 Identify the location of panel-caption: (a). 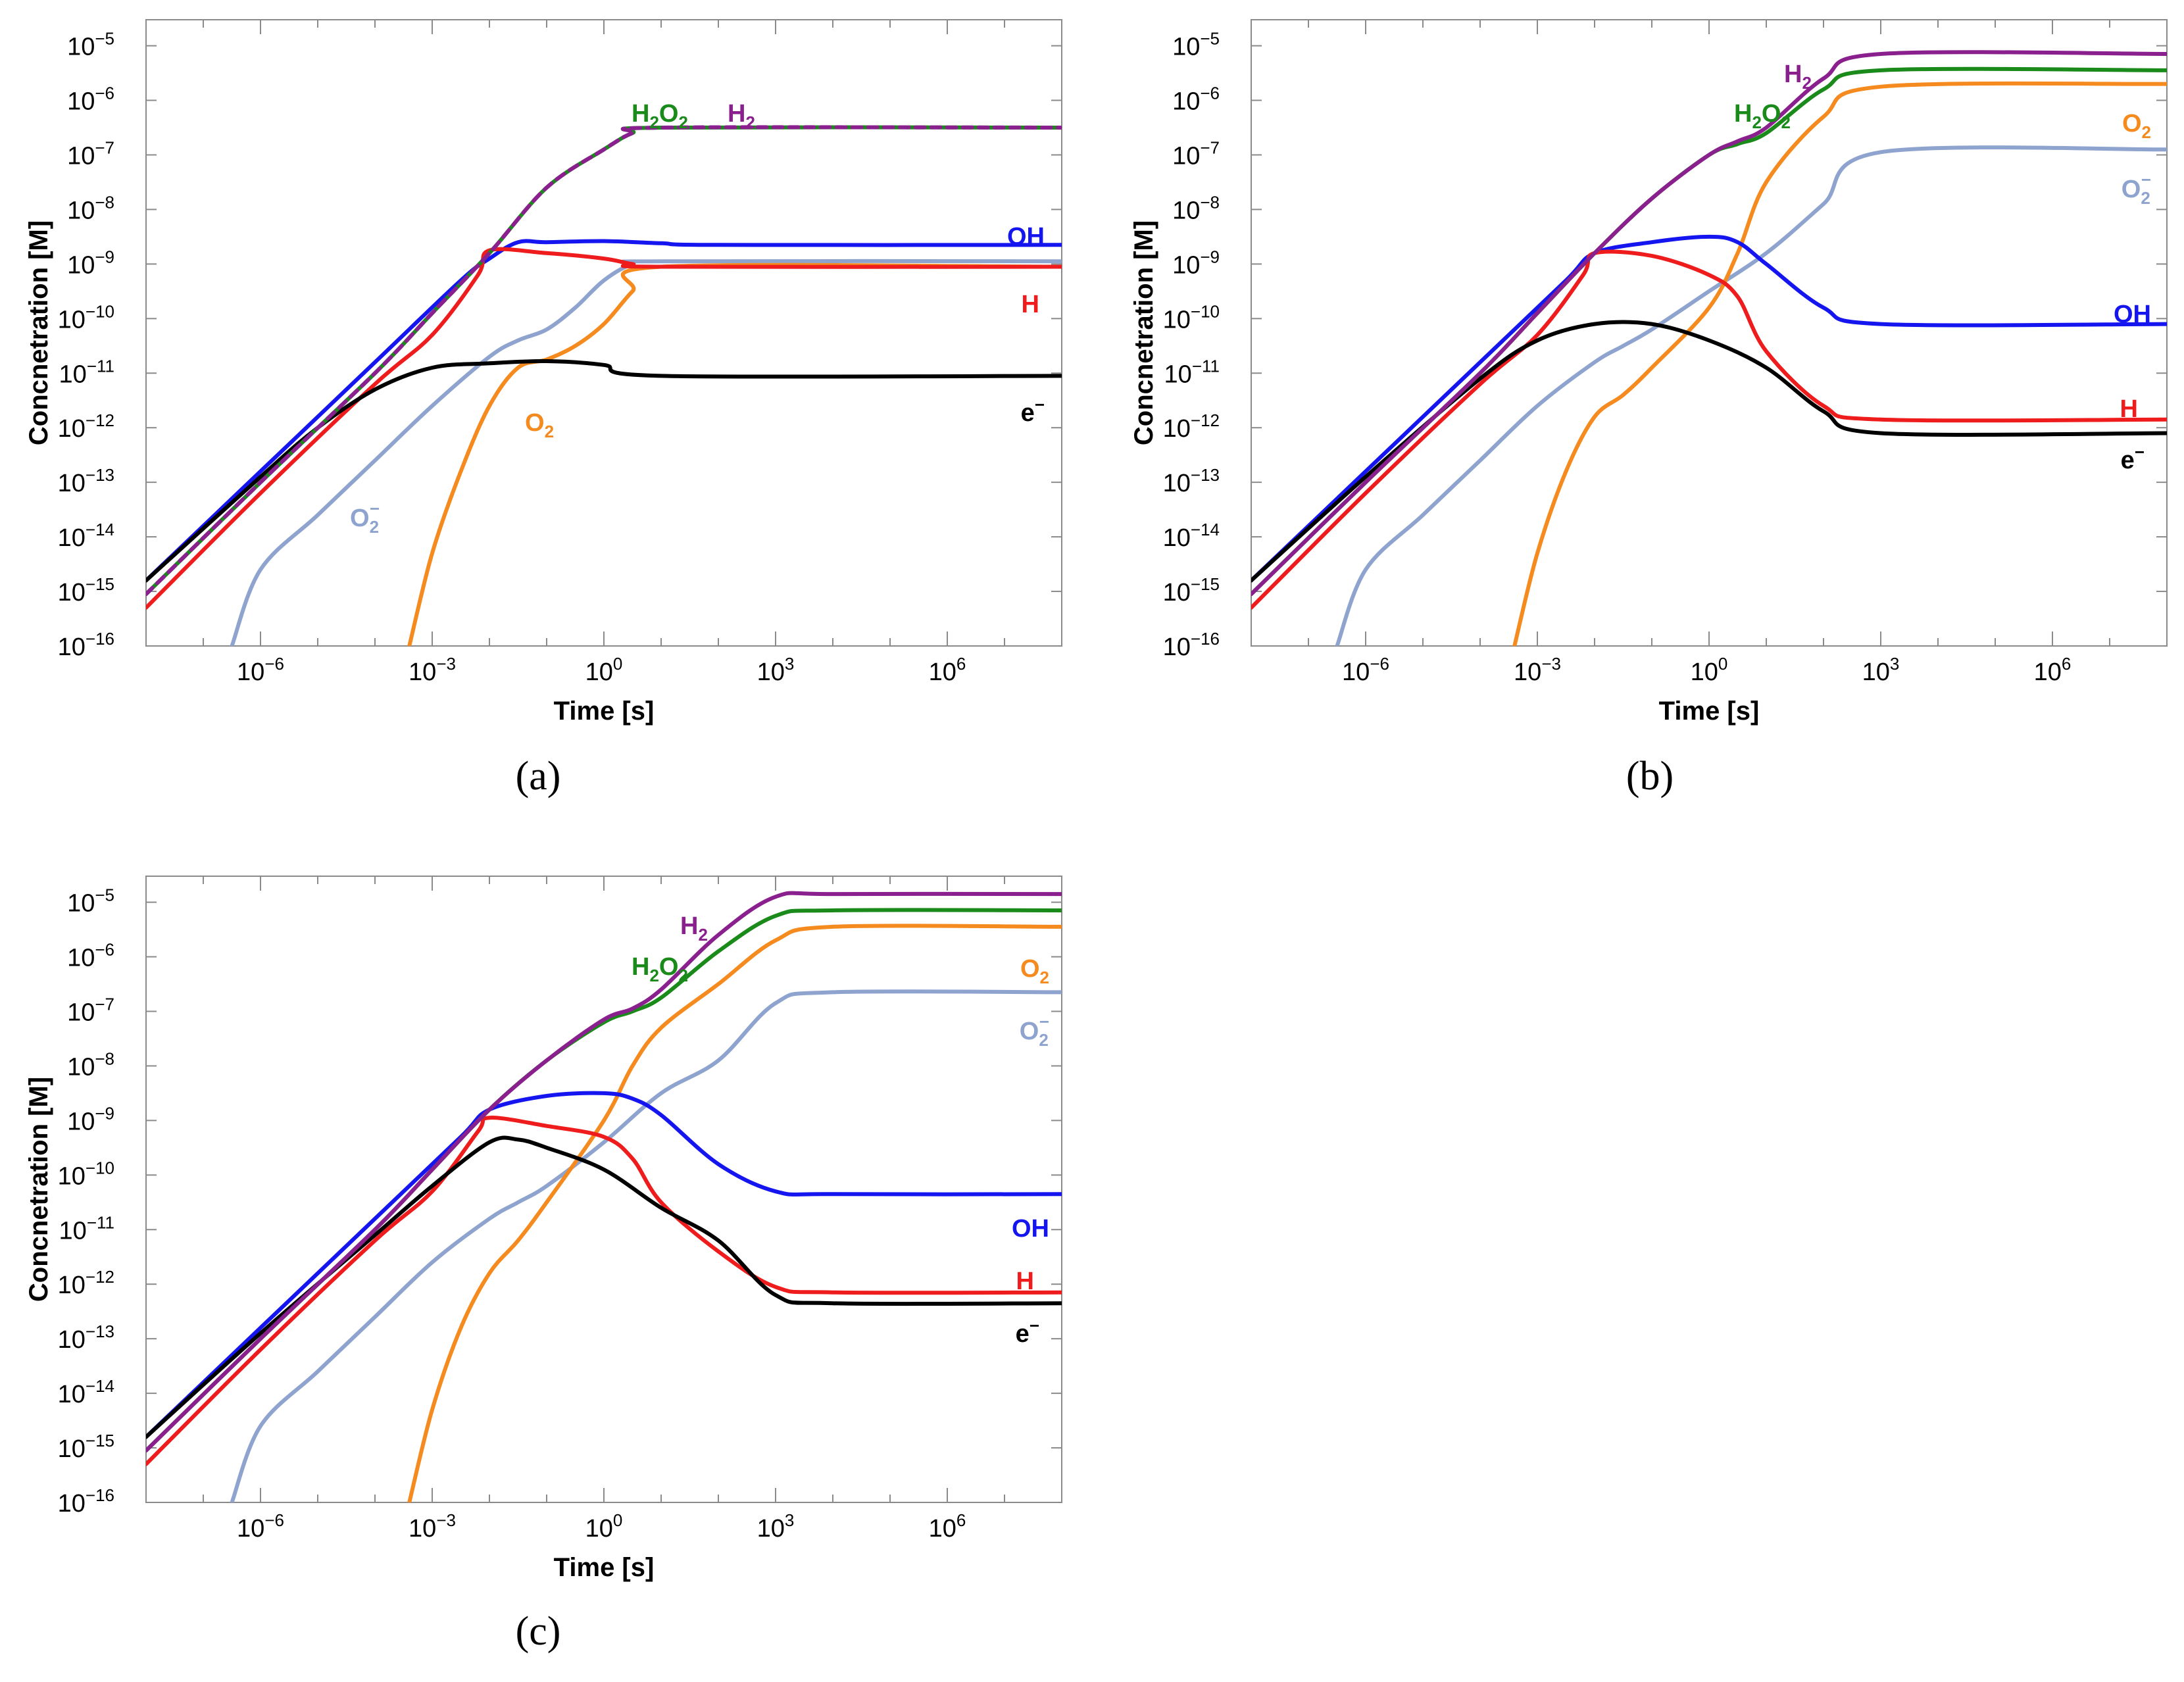
(538, 777).